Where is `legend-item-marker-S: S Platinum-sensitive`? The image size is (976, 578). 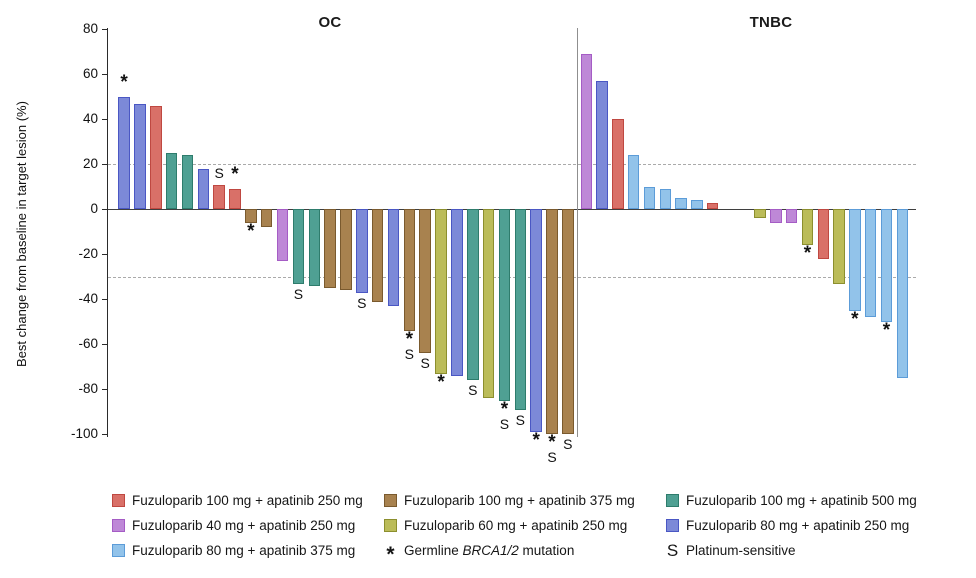
legend-item-marker-S: S Platinum-sensitive is located at coordinates (816, 550).